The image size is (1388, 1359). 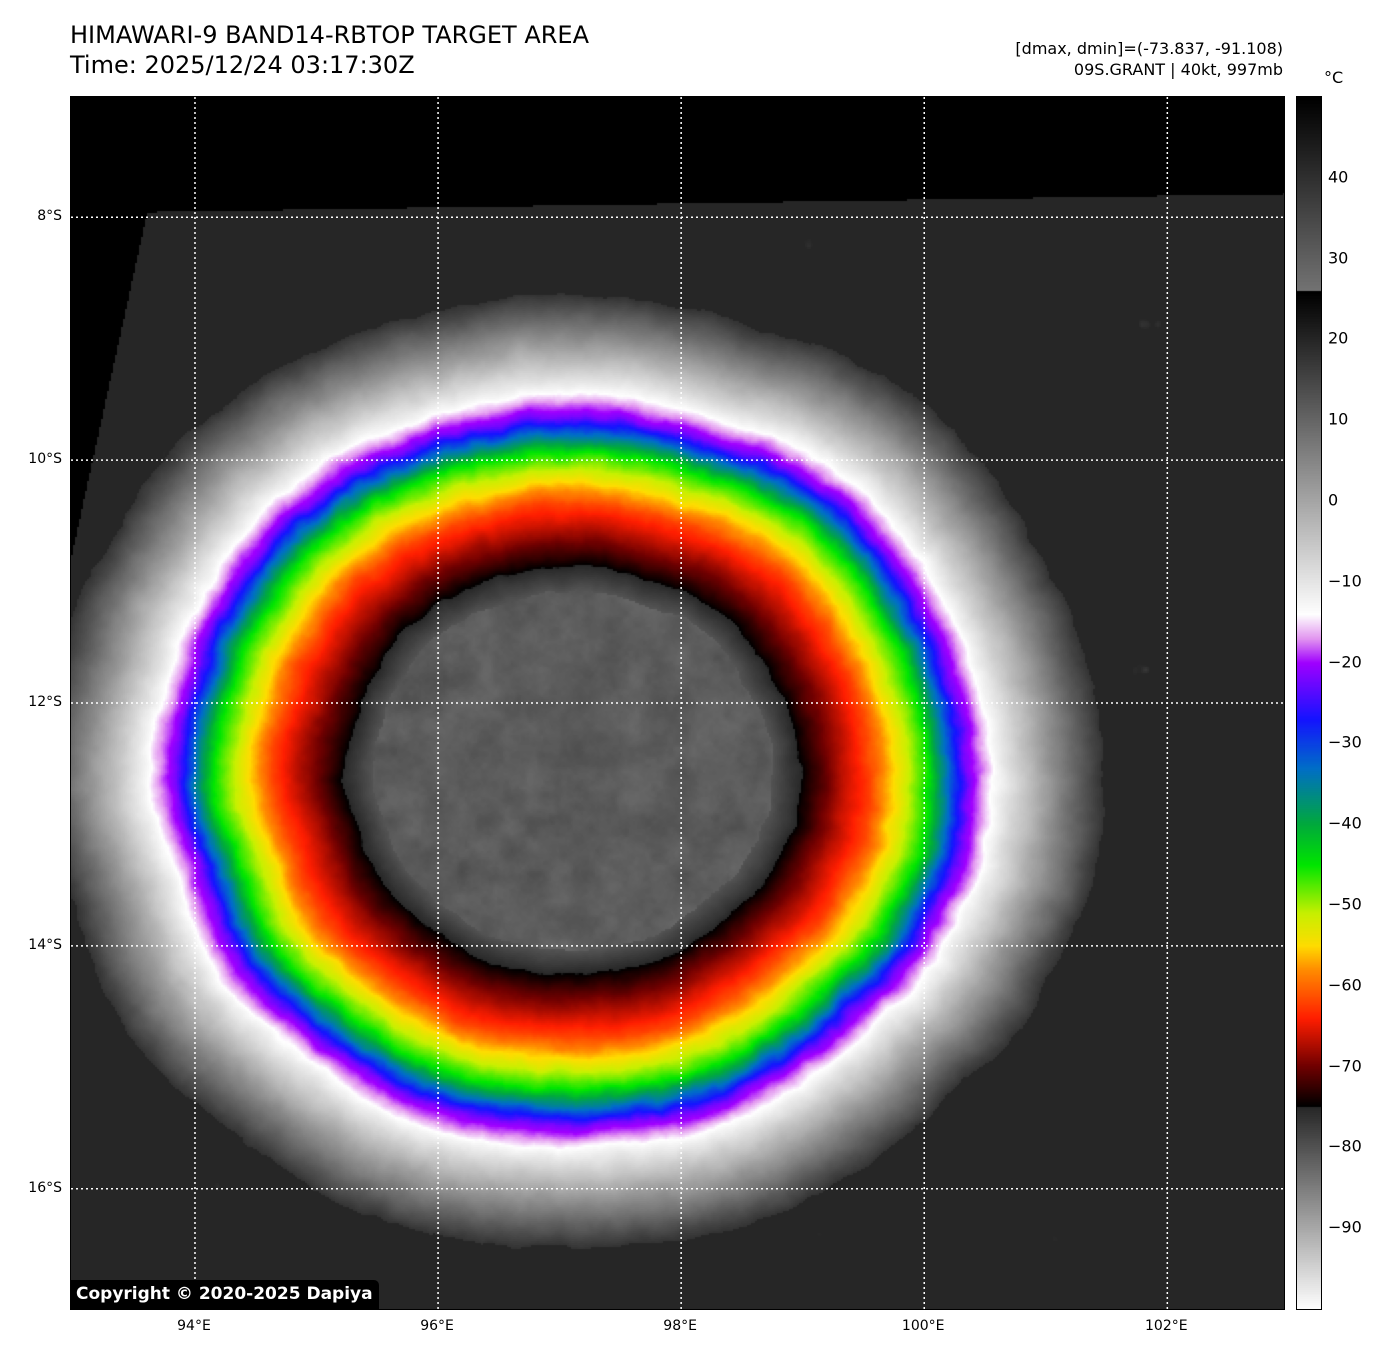 What do you see at coordinates (1345, 1066) in the screenshot?
I see `colorbar-tick-label: −70` at bounding box center [1345, 1066].